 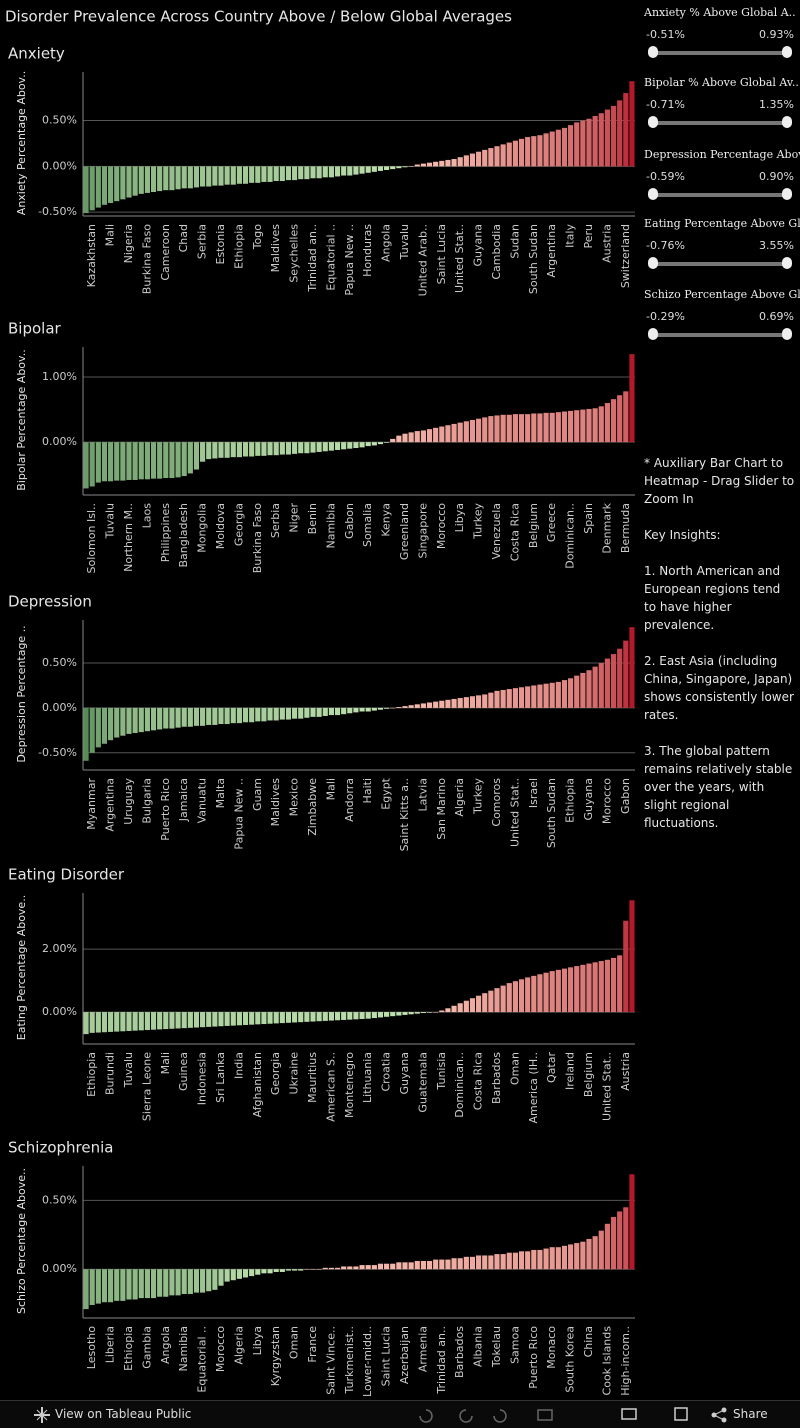 I want to click on revert-icon, so click(x=500, y=1416).